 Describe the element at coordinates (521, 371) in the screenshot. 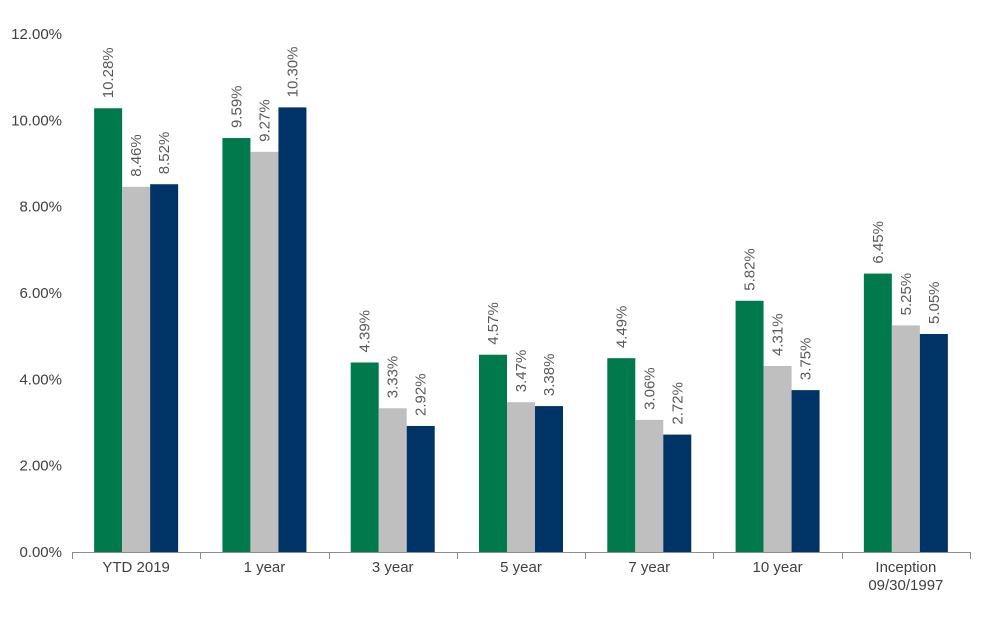

I see `data-label: 3.47%` at that location.